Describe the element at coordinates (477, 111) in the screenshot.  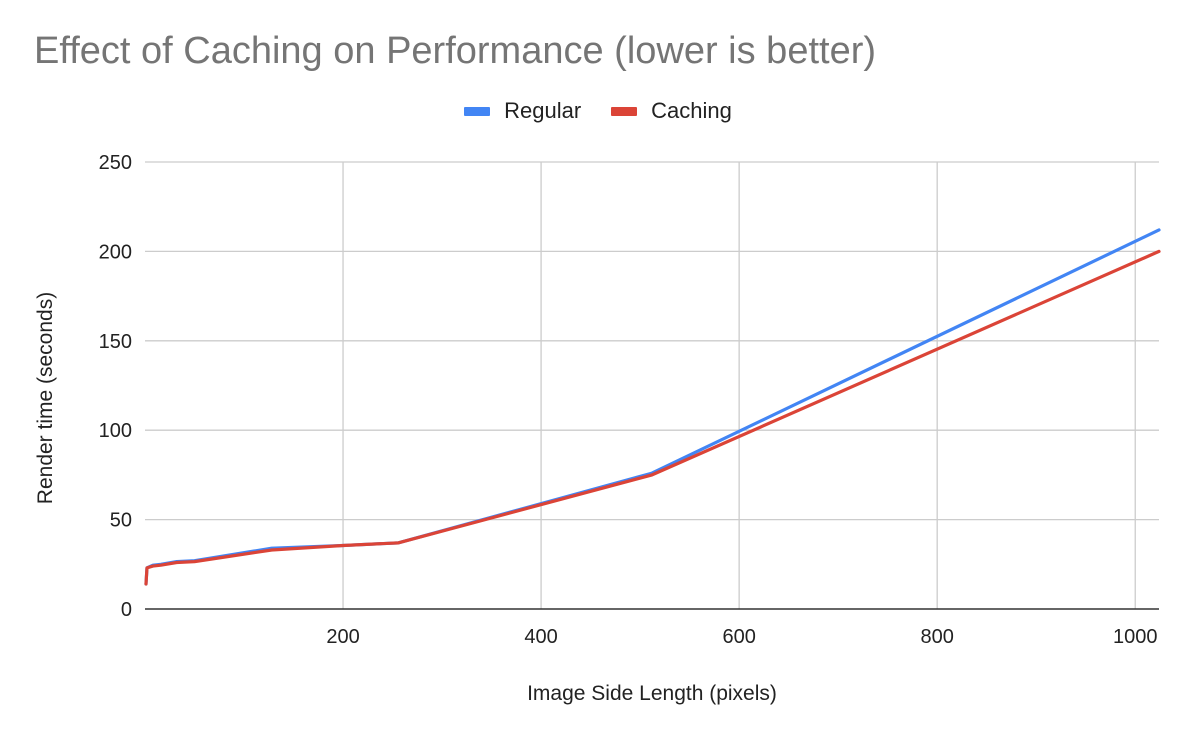
I see `legend-swatch-regular` at that location.